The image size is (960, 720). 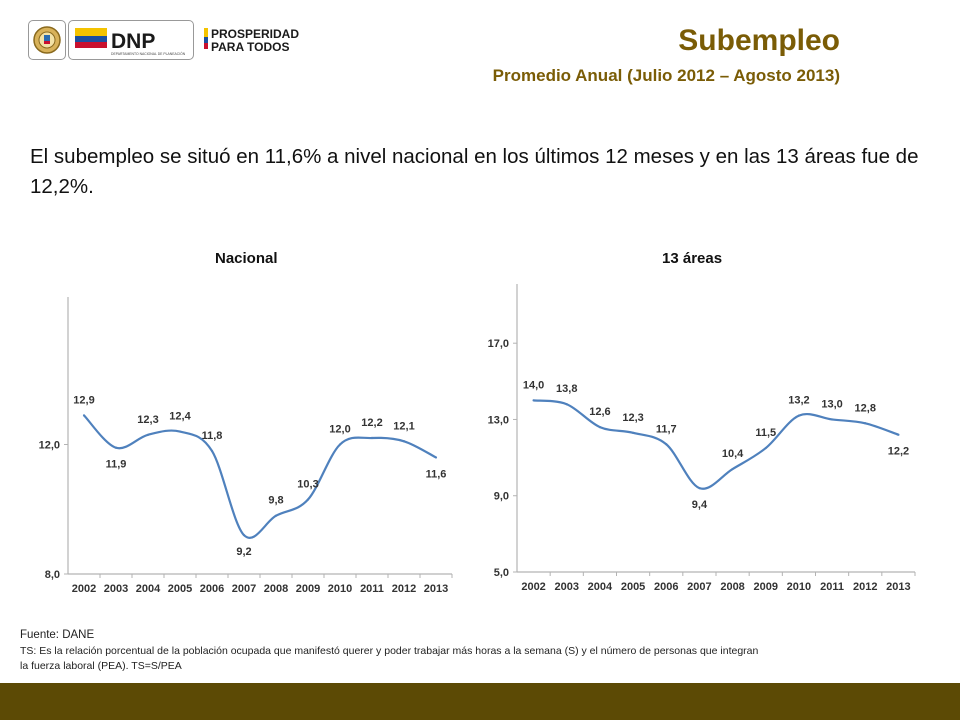 I want to click on prosperidad-logo: PROSPERIDAD PARA TODOS, so click(x=259, y=40).